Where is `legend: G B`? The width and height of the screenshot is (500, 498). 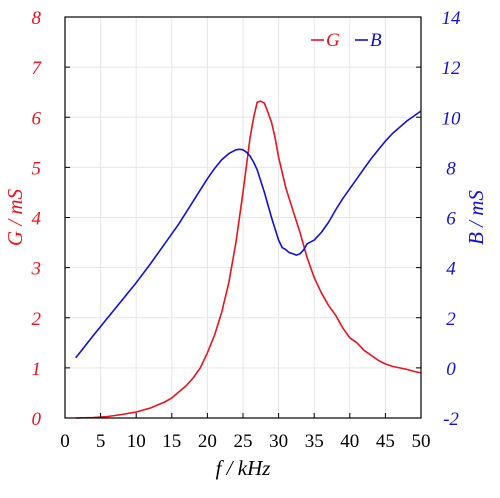
legend: G B is located at coordinates (346, 40).